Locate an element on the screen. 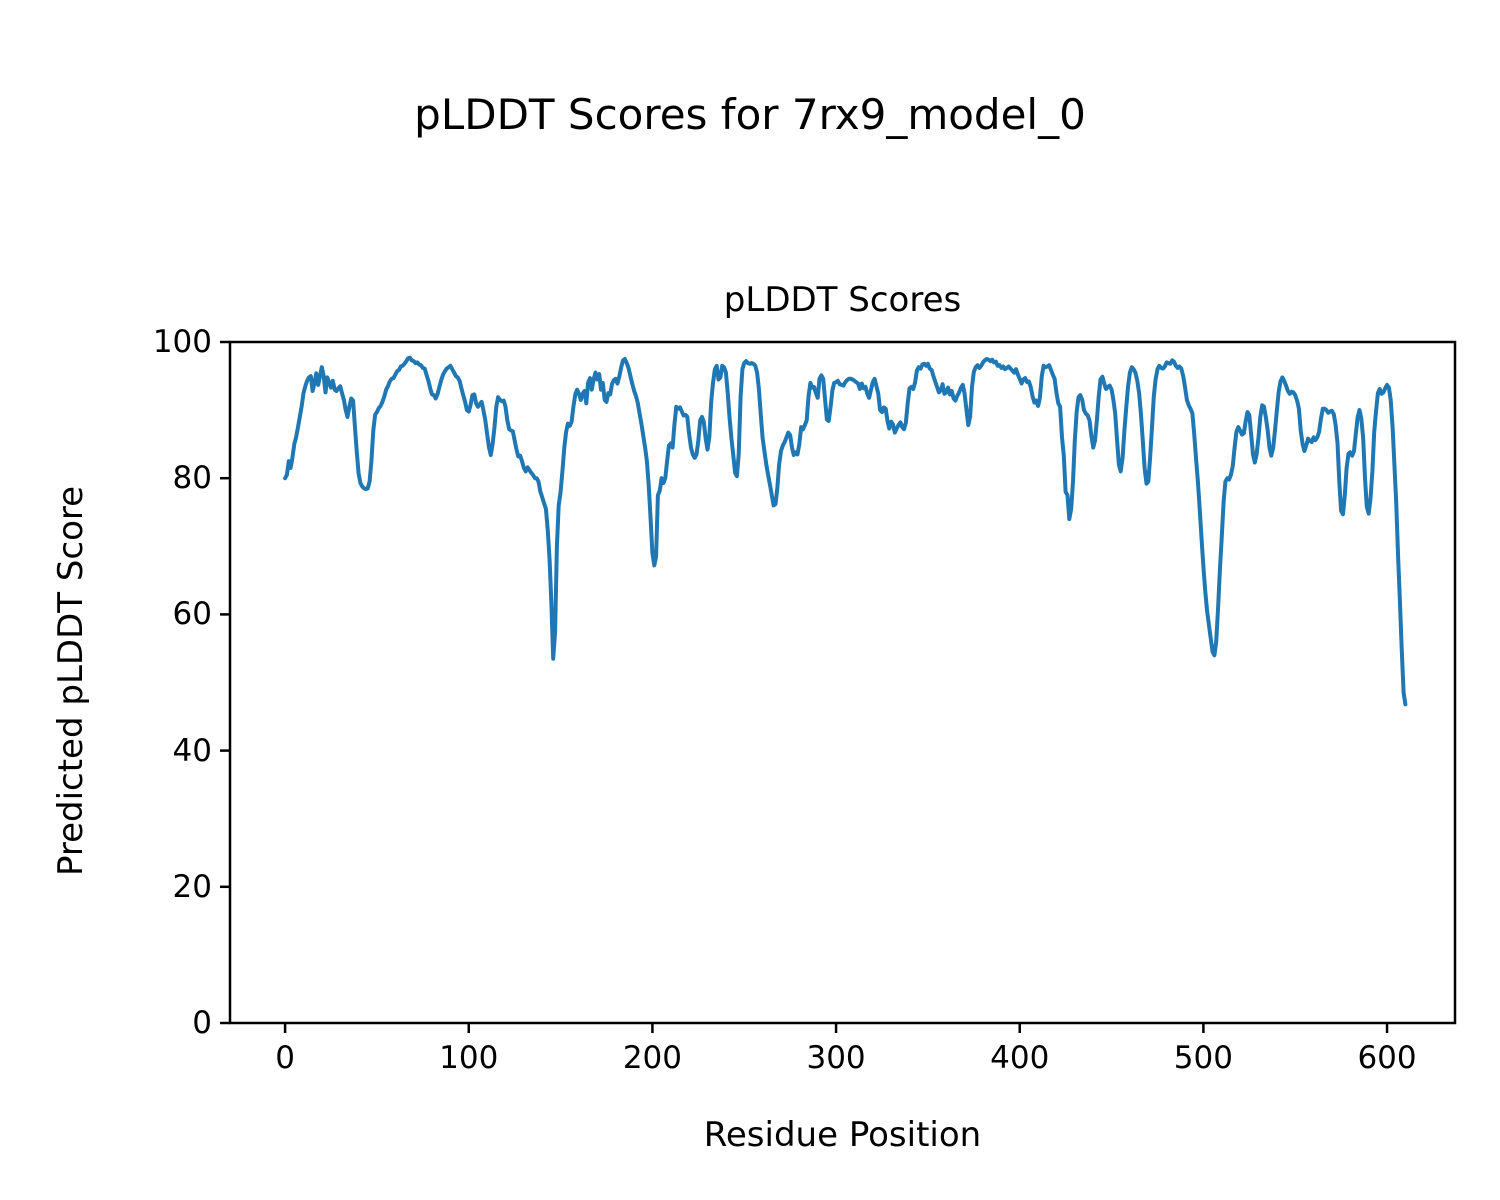 The width and height of the screenshot is (1500, 1200). x-tick-label: 200 is located at coordinates (652, 1058).